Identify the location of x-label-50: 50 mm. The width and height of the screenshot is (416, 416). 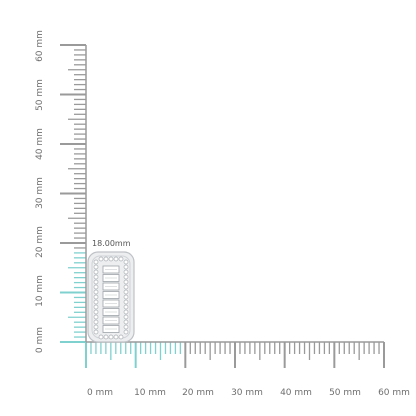
(345, 393).